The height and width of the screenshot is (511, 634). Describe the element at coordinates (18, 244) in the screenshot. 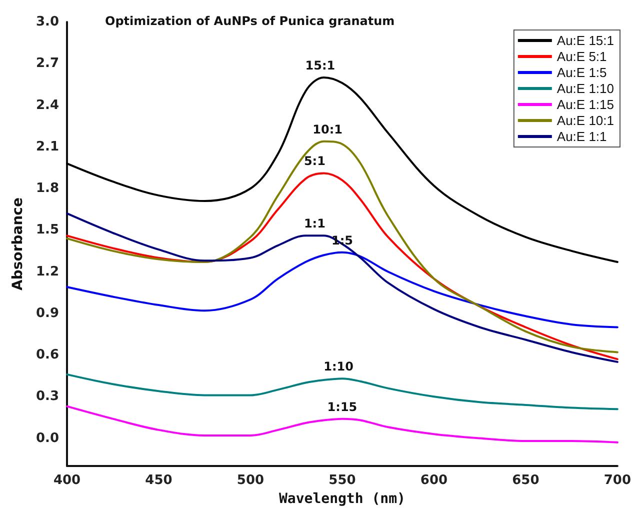

I see `y-axis-title: Absorbance` at that location.